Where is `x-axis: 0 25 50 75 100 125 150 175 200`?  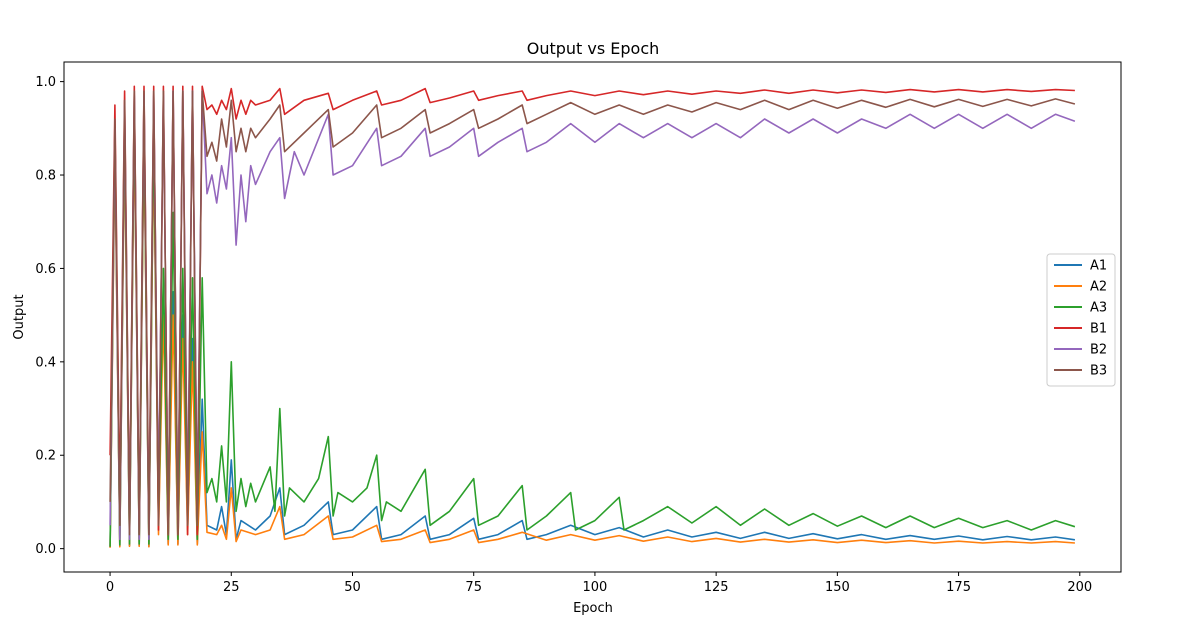 x-axis: 0 25 50 75 100 125 150 175 200 is located at coordinates (599, 583).